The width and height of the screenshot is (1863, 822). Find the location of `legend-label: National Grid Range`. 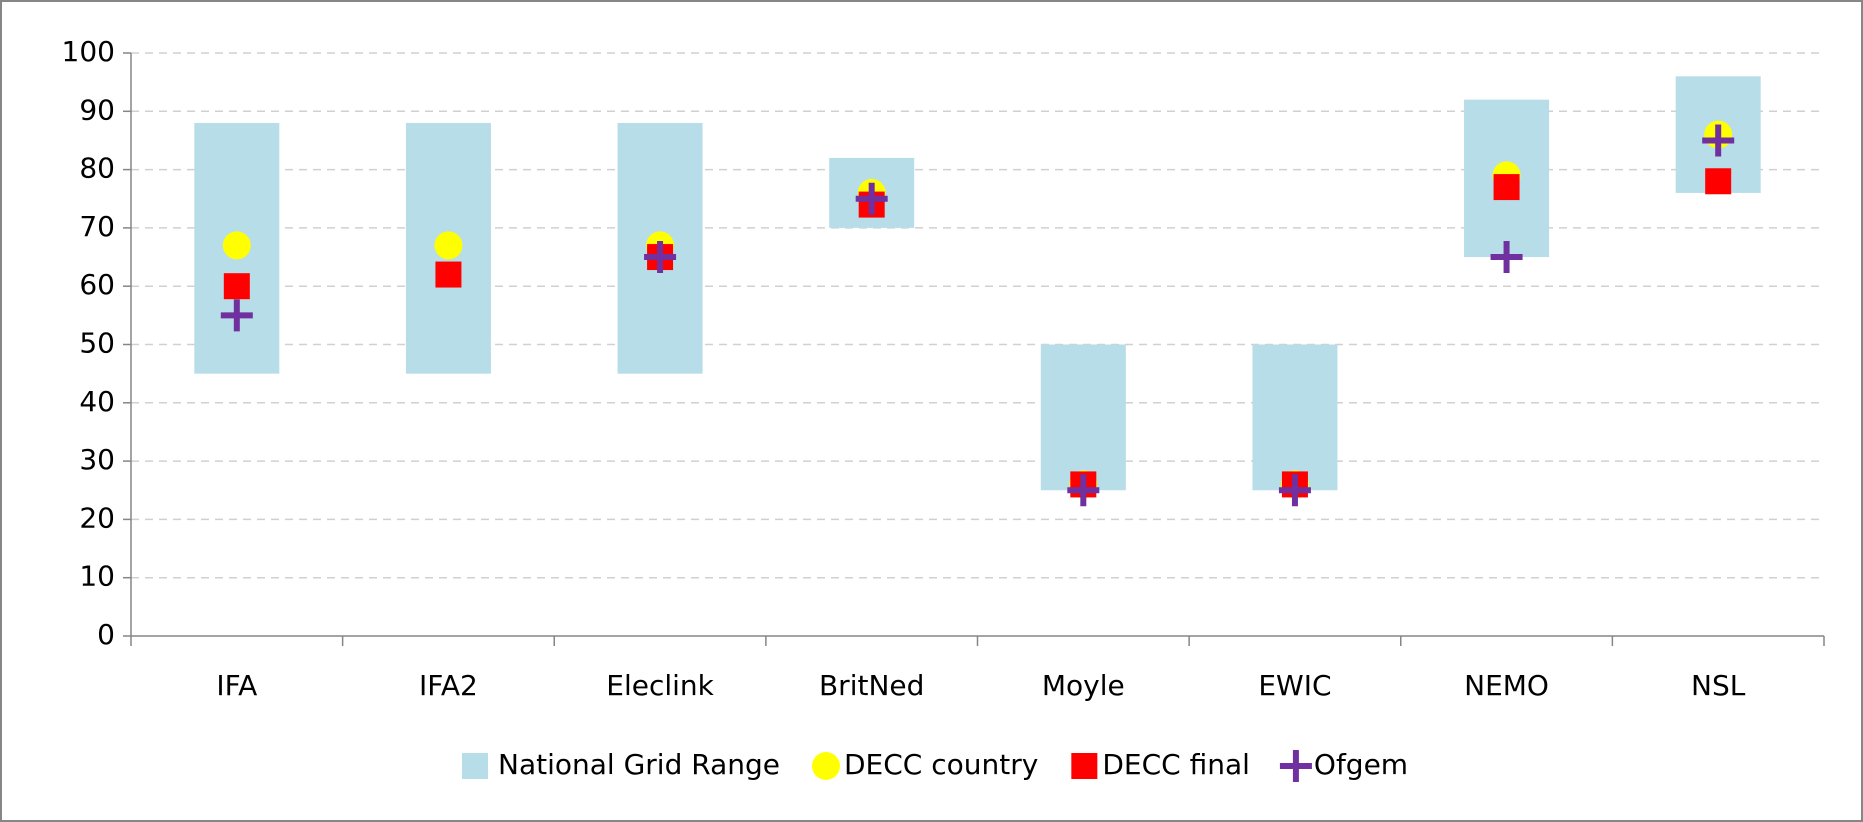

legend-label: National Grid Range is located at coordinates (639, 764).